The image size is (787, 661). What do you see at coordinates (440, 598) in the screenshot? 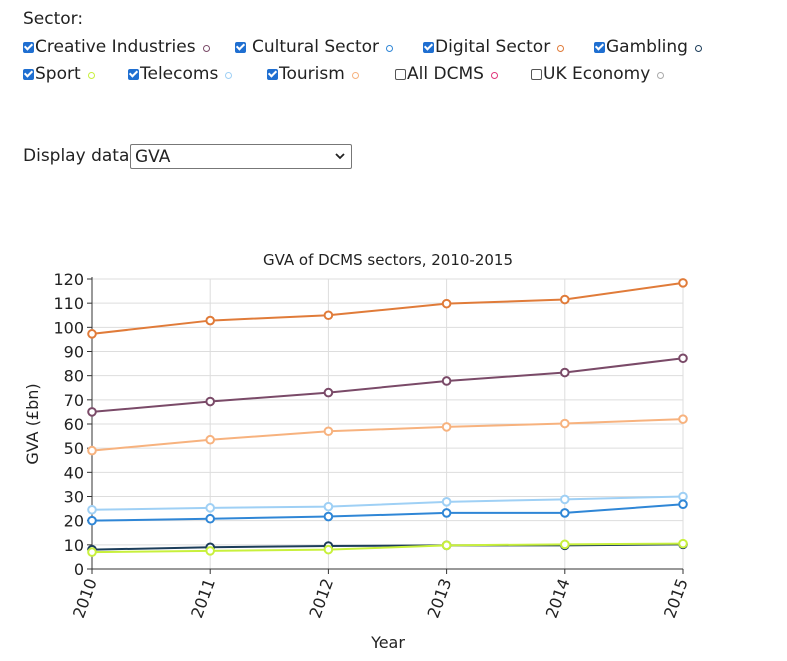
I see `x-tick-label: 2013` at bounding box center [440, 598].